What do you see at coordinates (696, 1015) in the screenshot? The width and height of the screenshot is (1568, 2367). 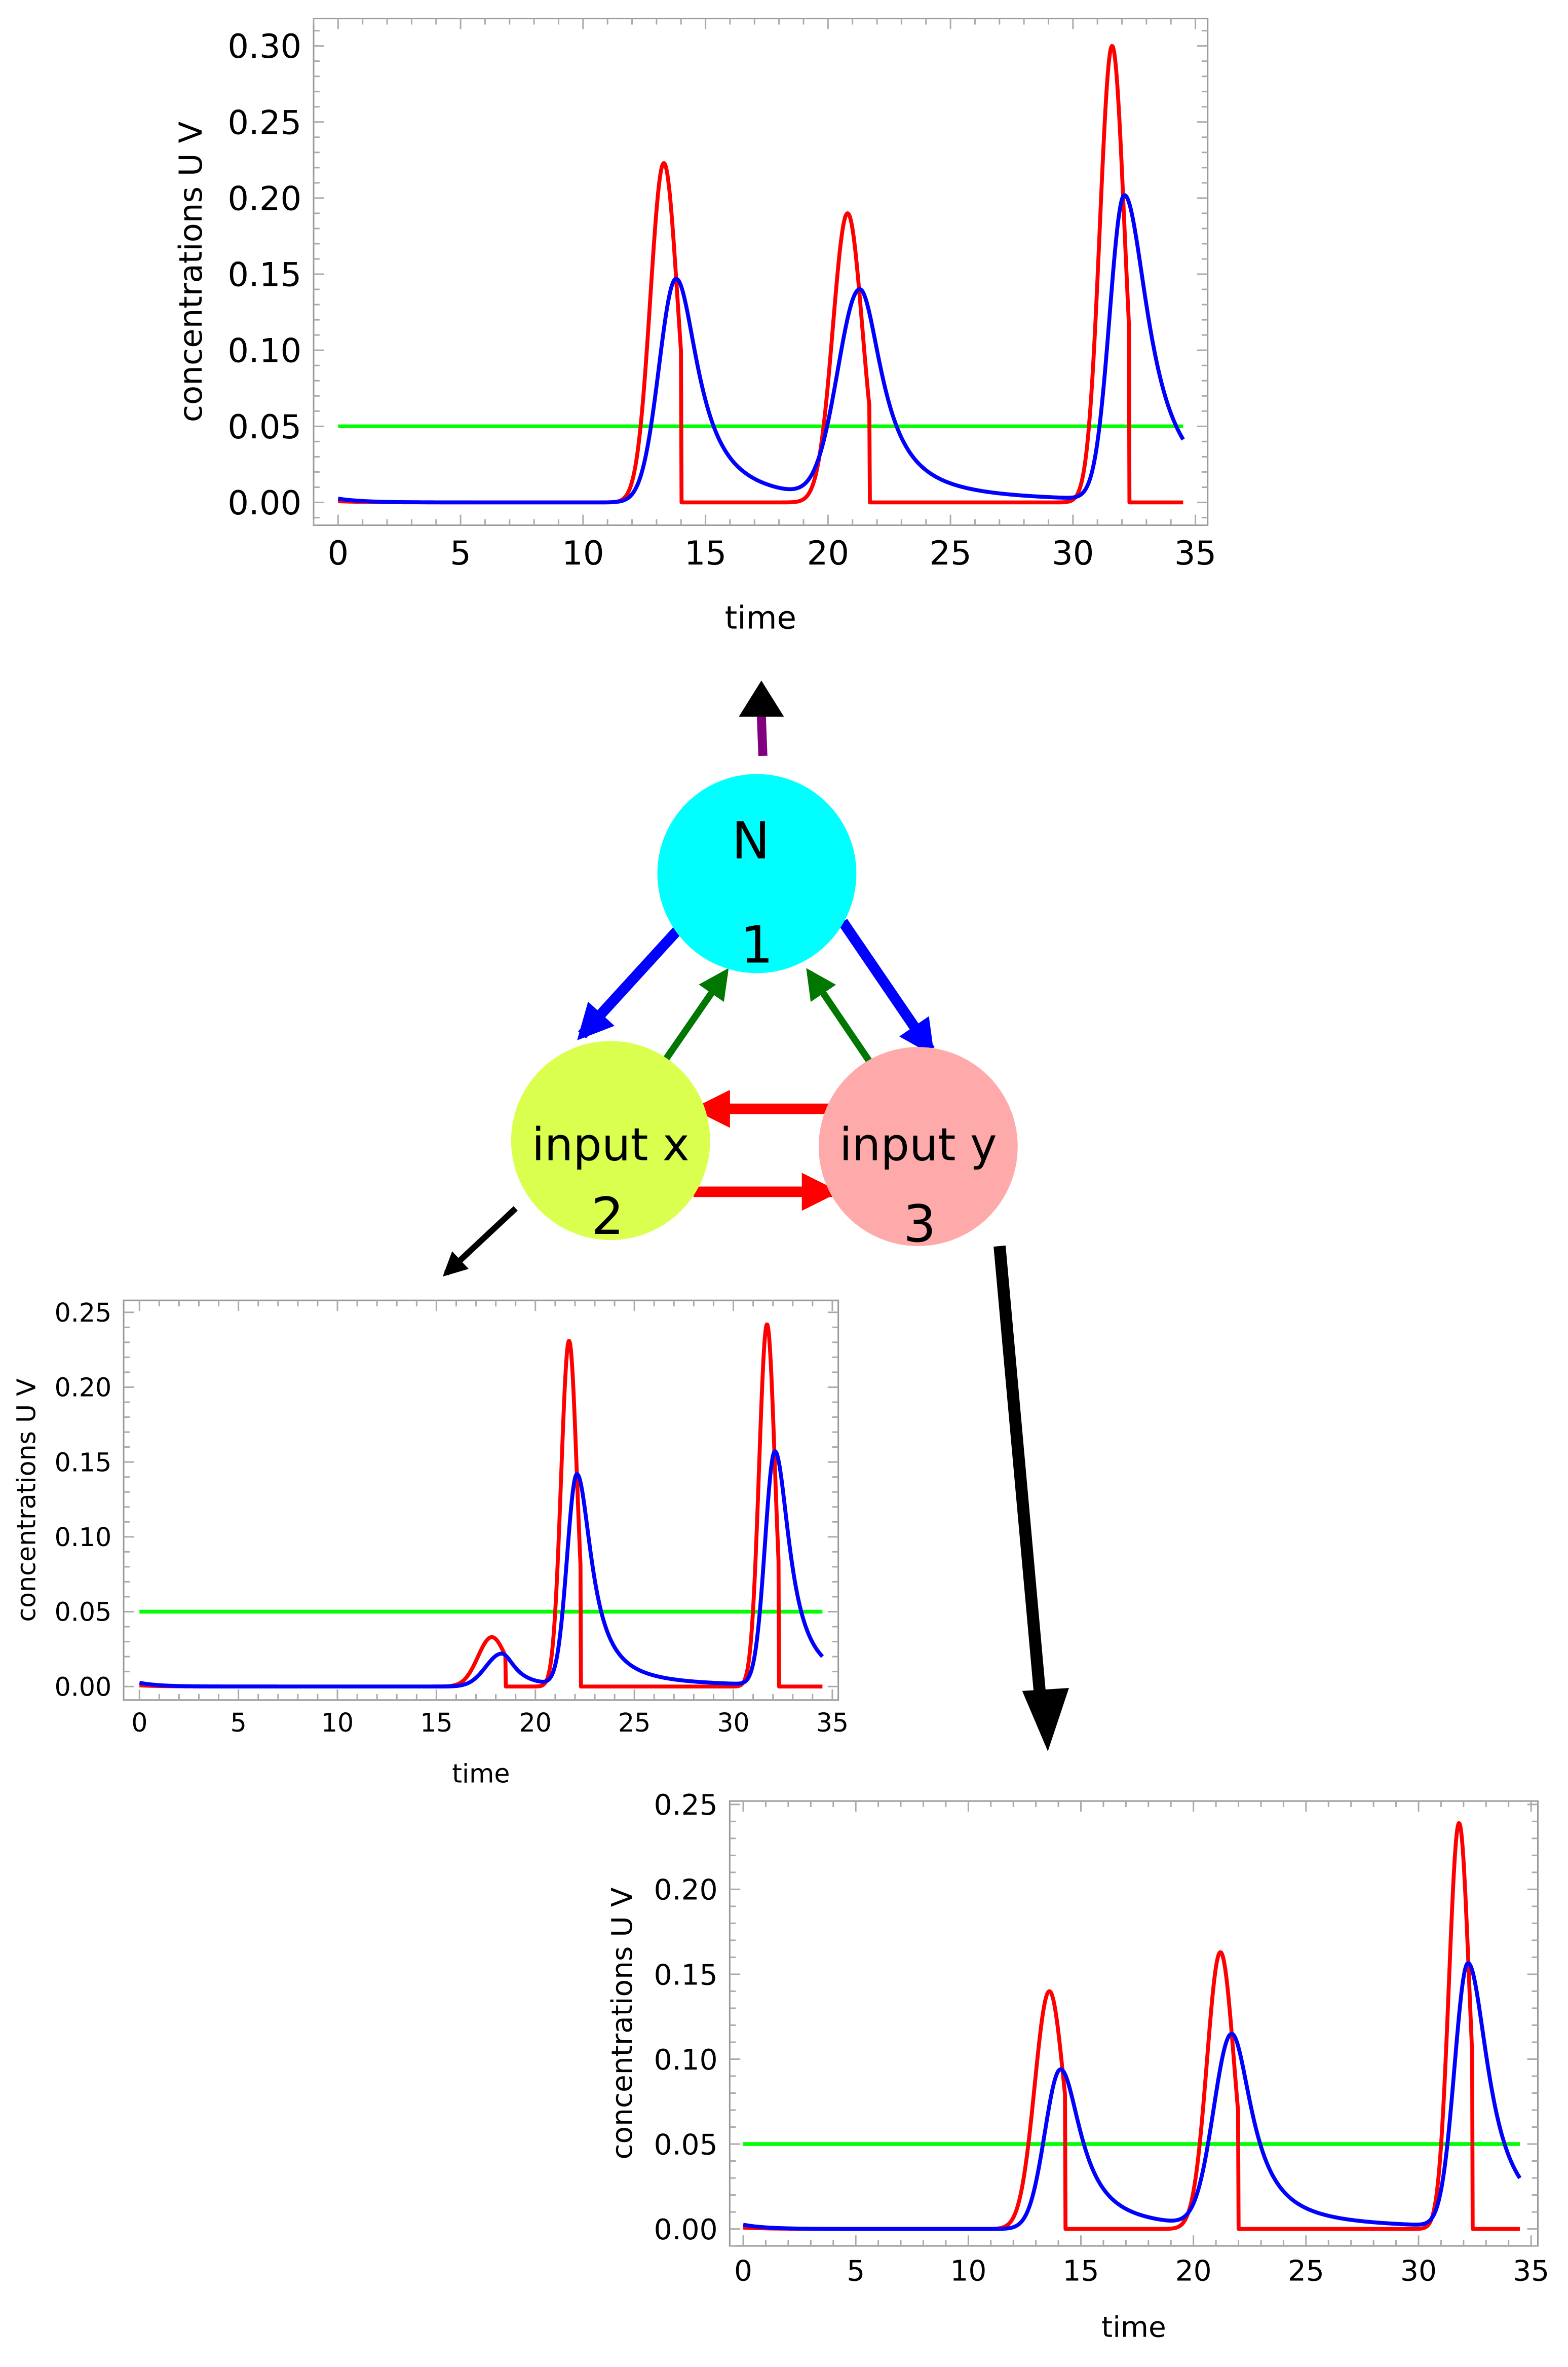 I see `edge-x-to-n` at bounding box center [696, 1015].